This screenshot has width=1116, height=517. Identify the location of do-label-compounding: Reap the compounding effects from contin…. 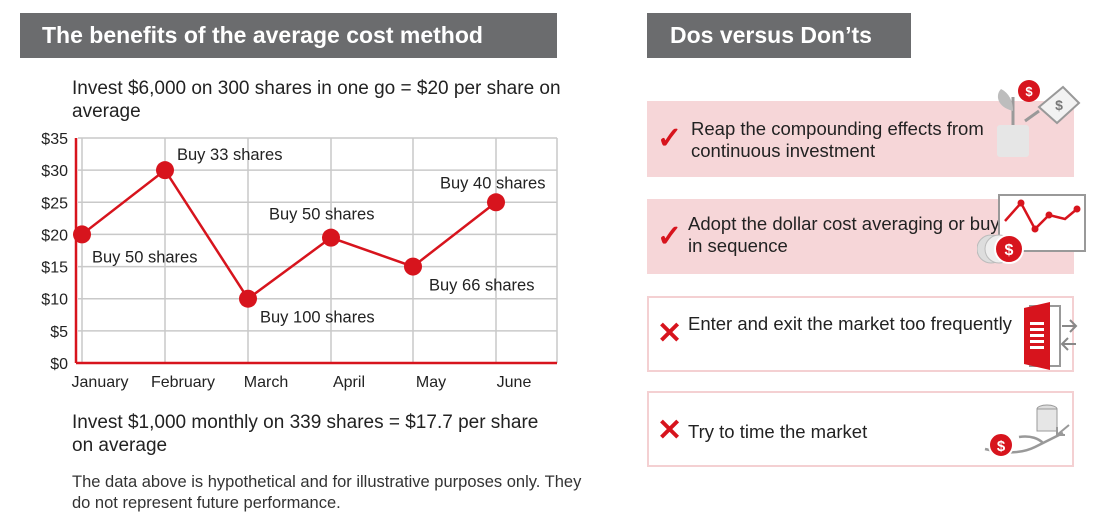
(837, 139).